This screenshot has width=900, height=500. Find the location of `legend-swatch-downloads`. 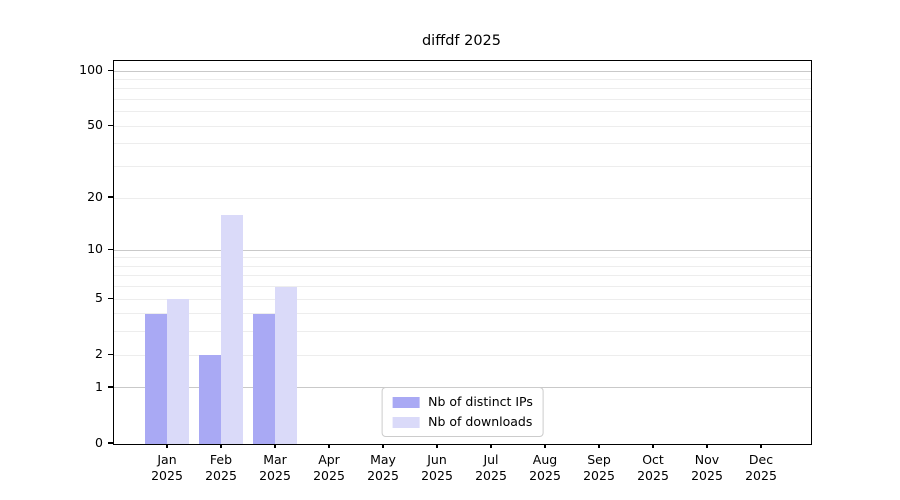

legend-swatch-downloads is located at coordinates (406, 422).